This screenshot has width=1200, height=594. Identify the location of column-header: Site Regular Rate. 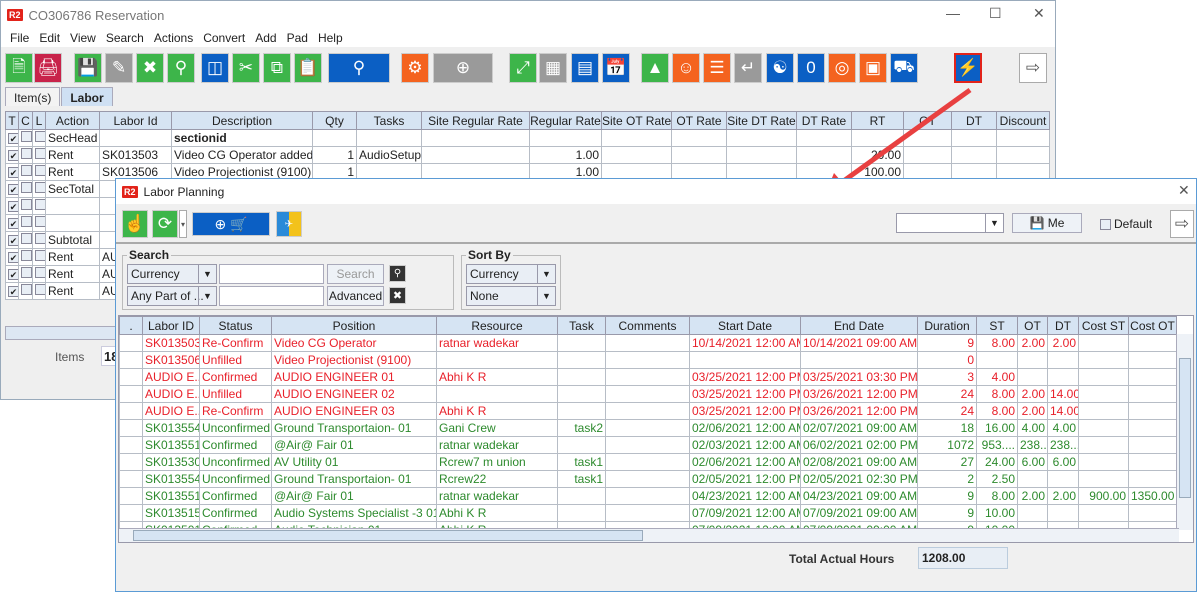
(475, 120).